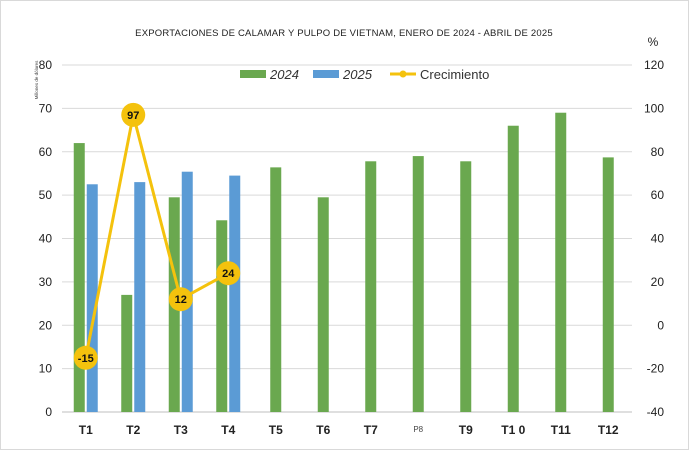  I want to click on x-tick-label: T3, so click(181, 430).